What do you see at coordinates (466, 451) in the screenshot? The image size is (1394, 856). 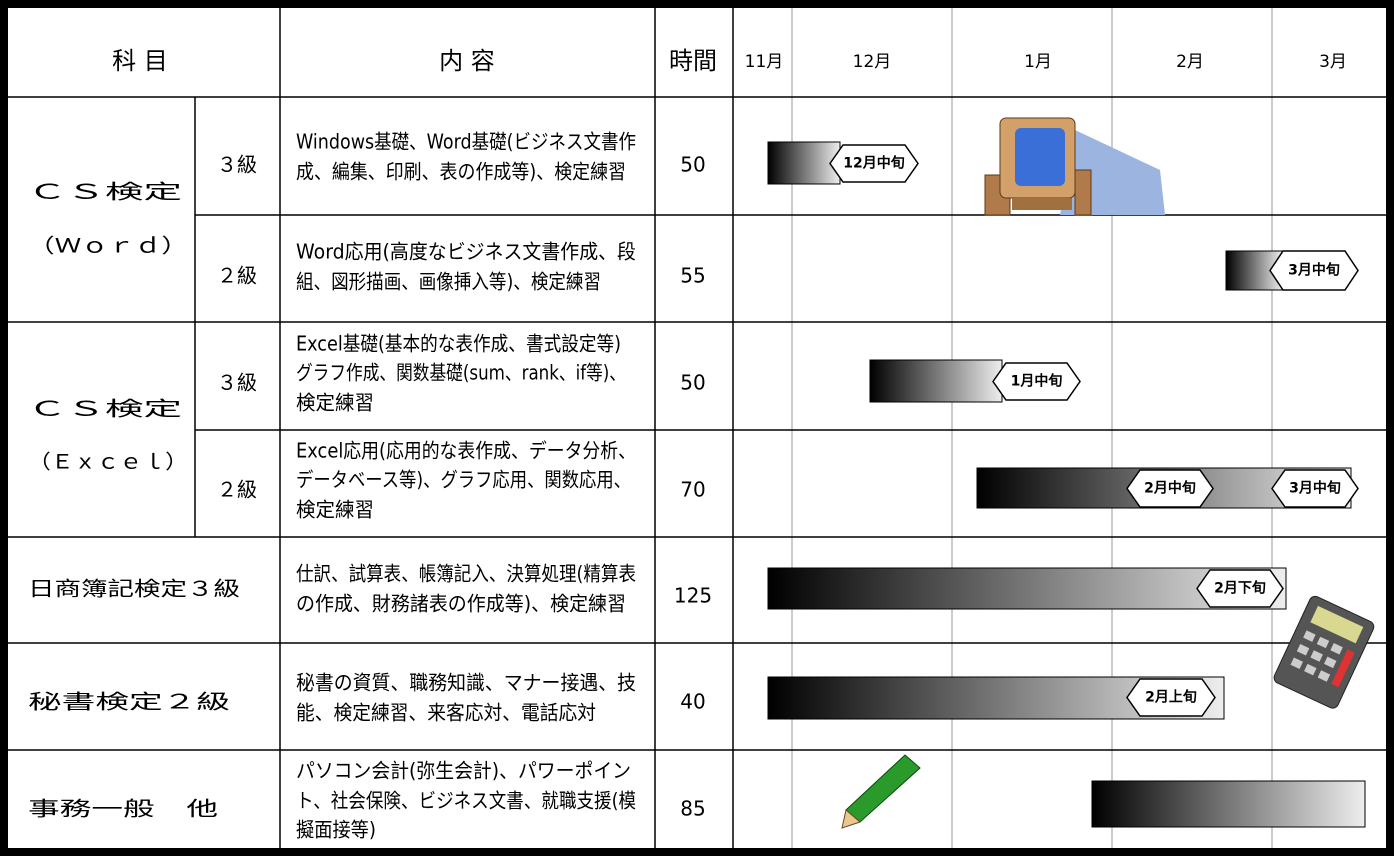 I see `content-line: Excel応用(応用的な表作成、データ分析、` at bounding box center [466, 451].